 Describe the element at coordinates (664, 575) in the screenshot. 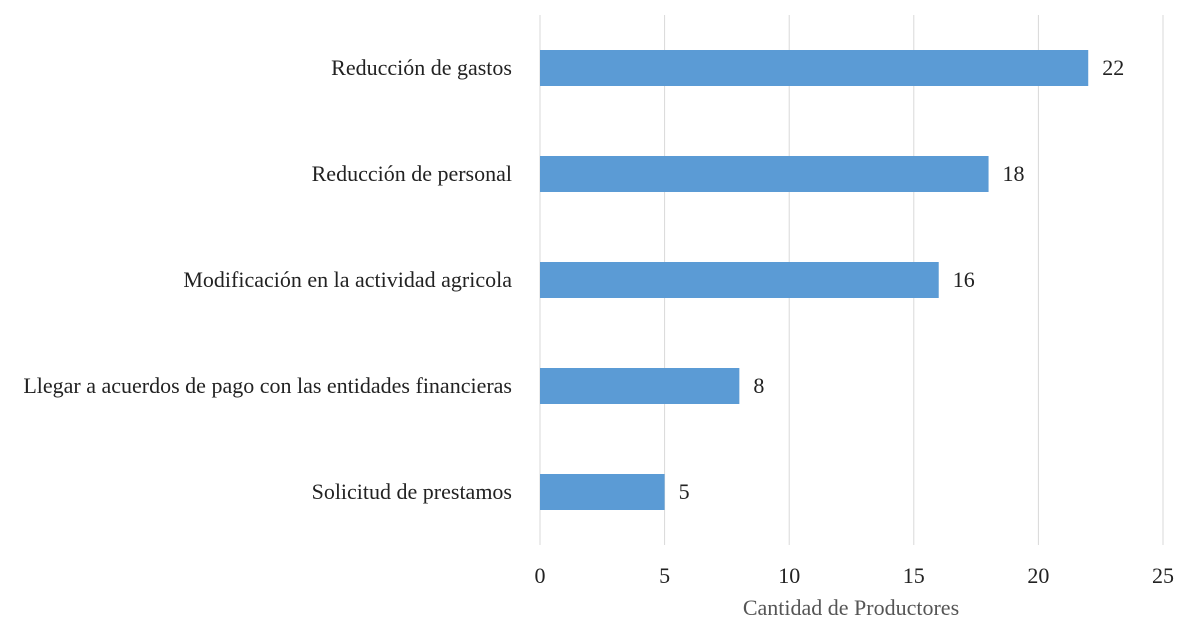

I see `x-tick-label: 5` at that location.